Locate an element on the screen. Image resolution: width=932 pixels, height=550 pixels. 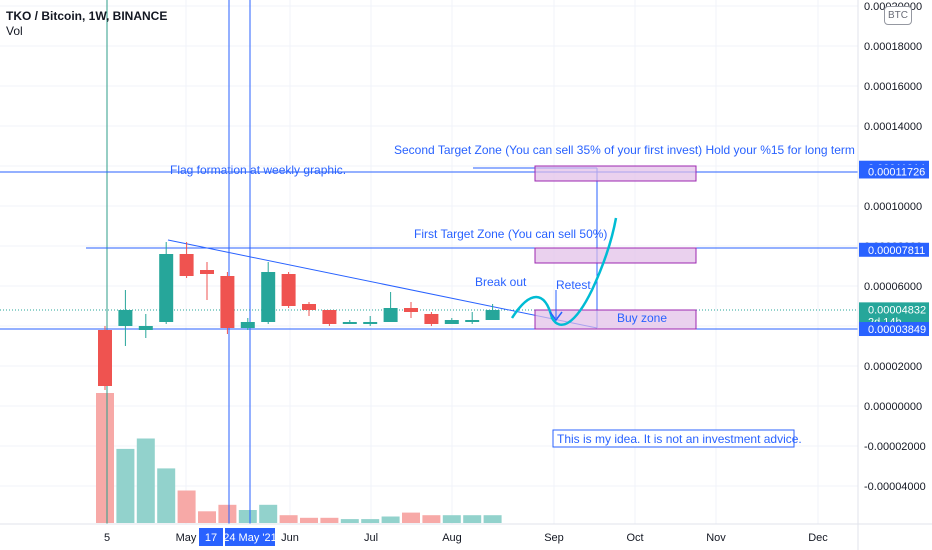
price-tick-label: -0.00002000 is located at coordinates (895, 447).